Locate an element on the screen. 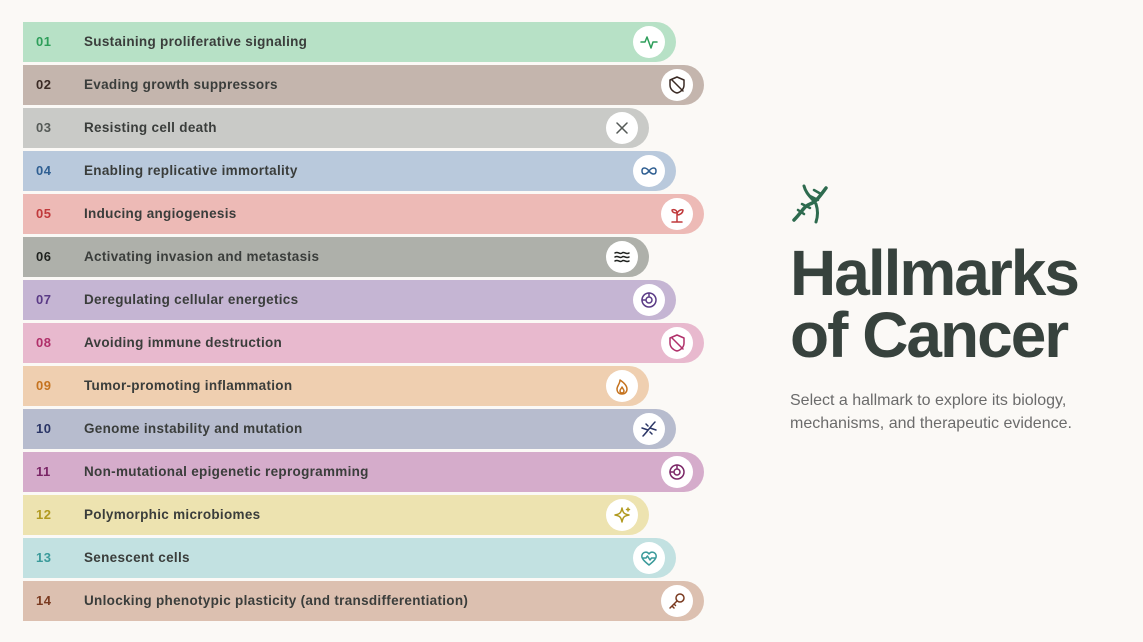  hallmark-row: 13 Senescent cells is located at coordinates (349, 558).